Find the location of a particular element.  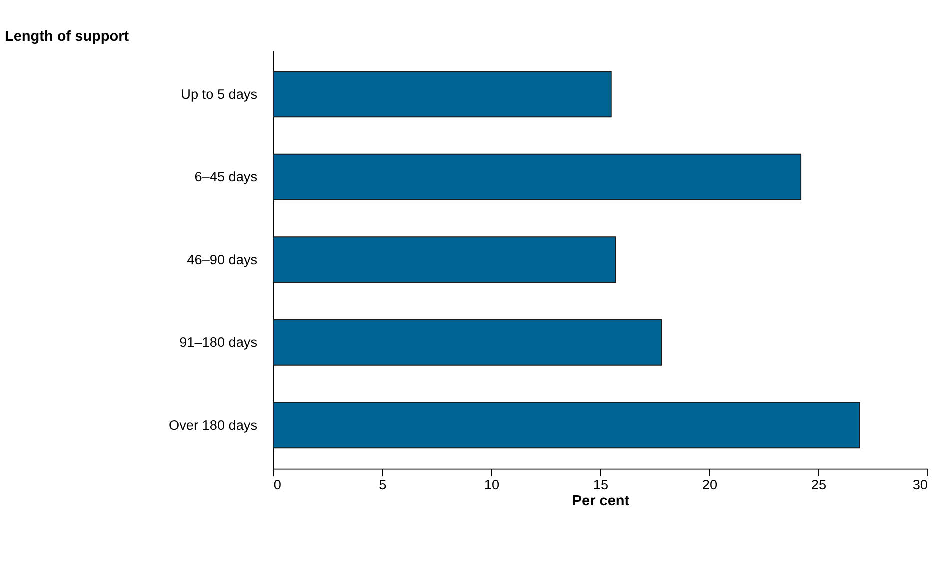

x-tick-label: 20 is located at coordinates (710, 484).